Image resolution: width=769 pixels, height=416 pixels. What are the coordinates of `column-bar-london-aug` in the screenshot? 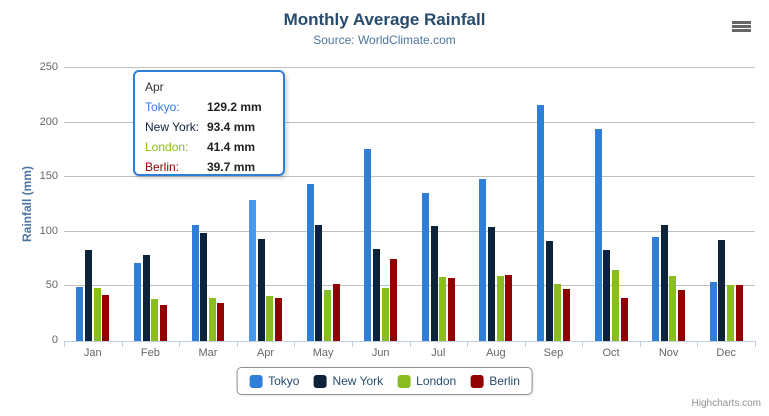 It's located at (500, 308).